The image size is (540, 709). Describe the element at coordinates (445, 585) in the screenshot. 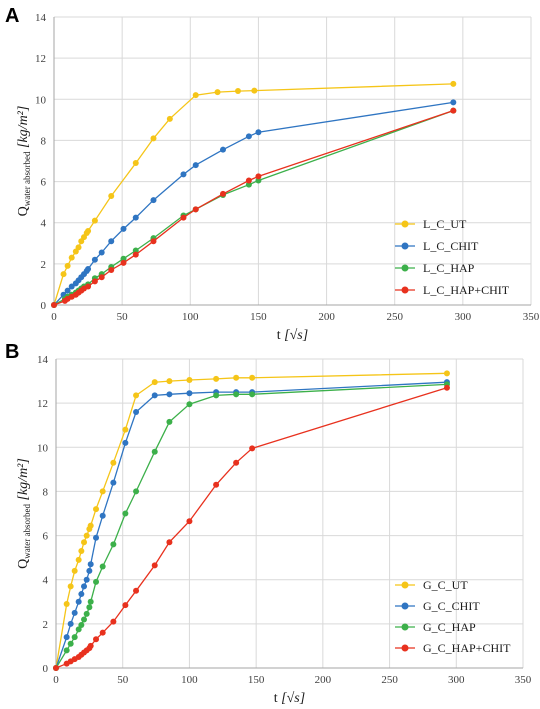

I see `legend-label: G_C_UT` at that location.